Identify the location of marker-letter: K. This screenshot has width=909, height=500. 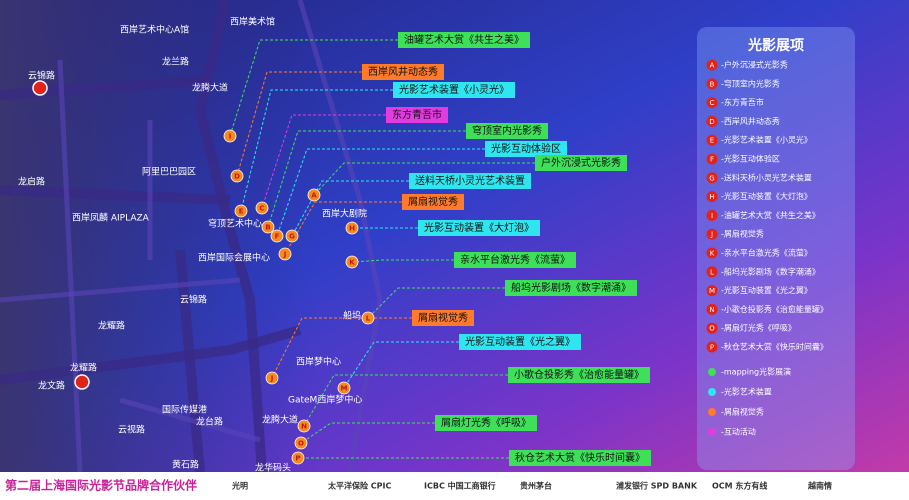
(352, 263).